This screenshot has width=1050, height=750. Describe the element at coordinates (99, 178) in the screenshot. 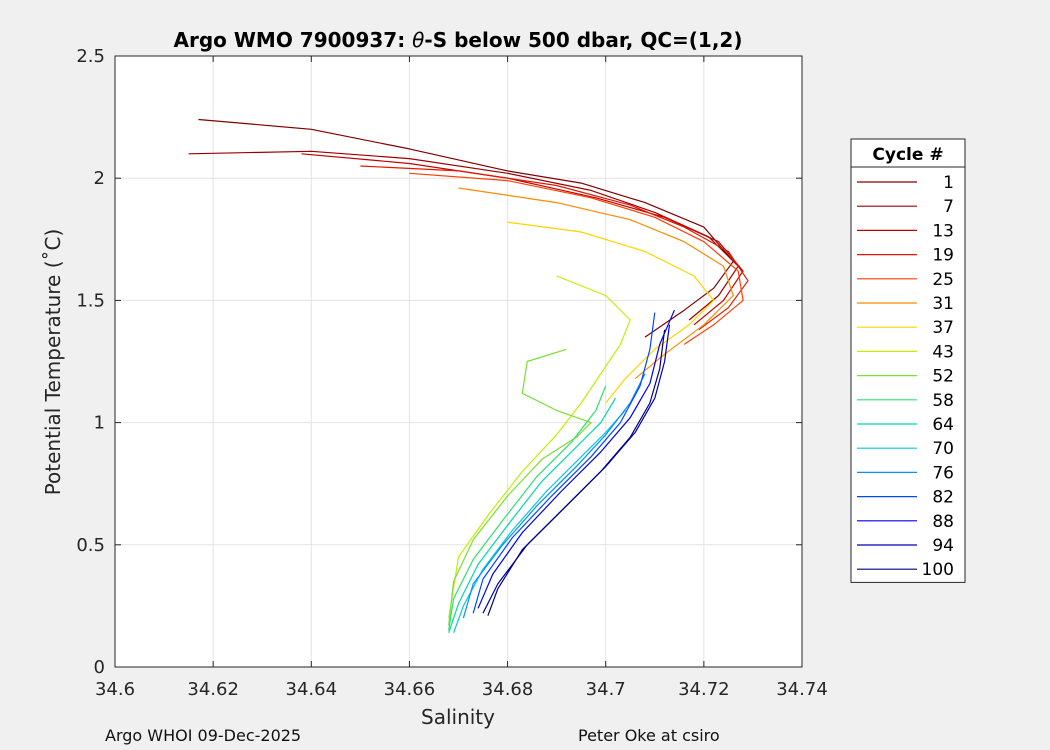

I see `y-tick-label: 2` at that location.